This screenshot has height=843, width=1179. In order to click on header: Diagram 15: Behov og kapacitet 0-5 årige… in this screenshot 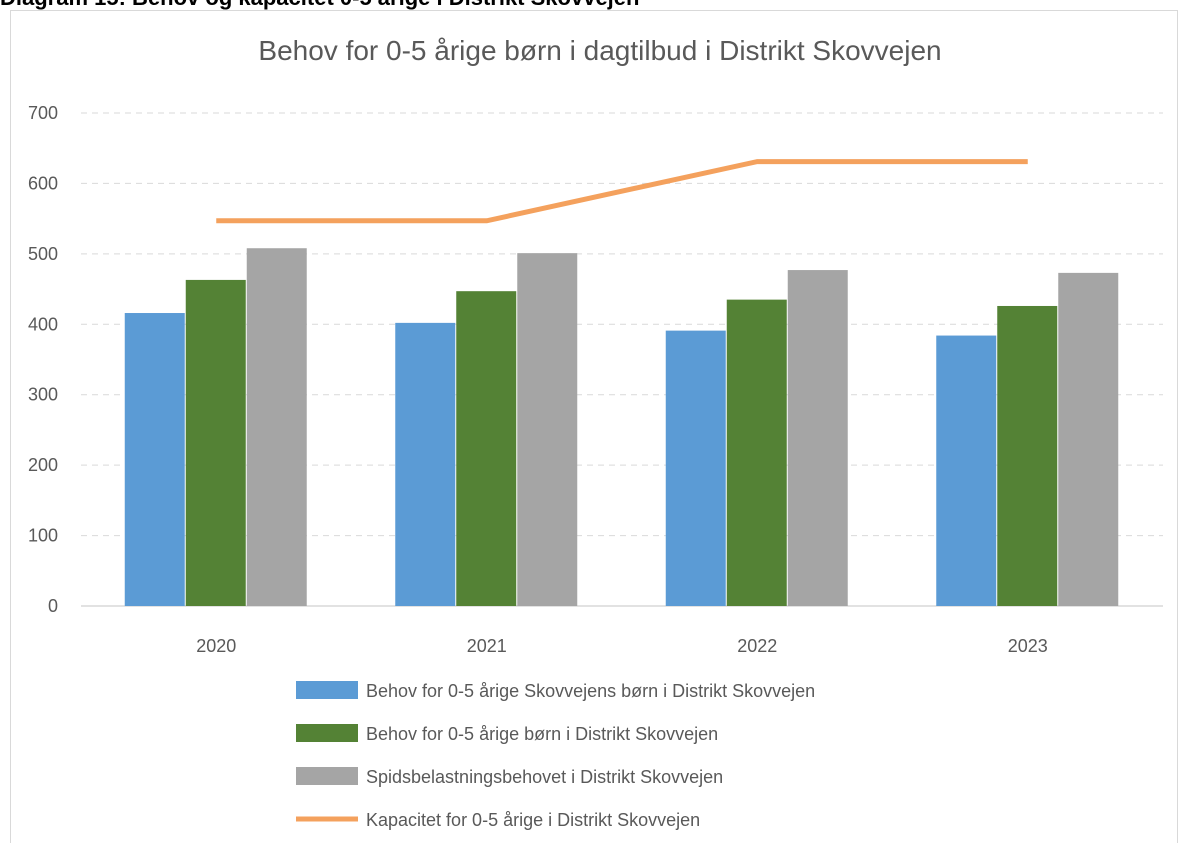, I will do `click(319, 5)`.